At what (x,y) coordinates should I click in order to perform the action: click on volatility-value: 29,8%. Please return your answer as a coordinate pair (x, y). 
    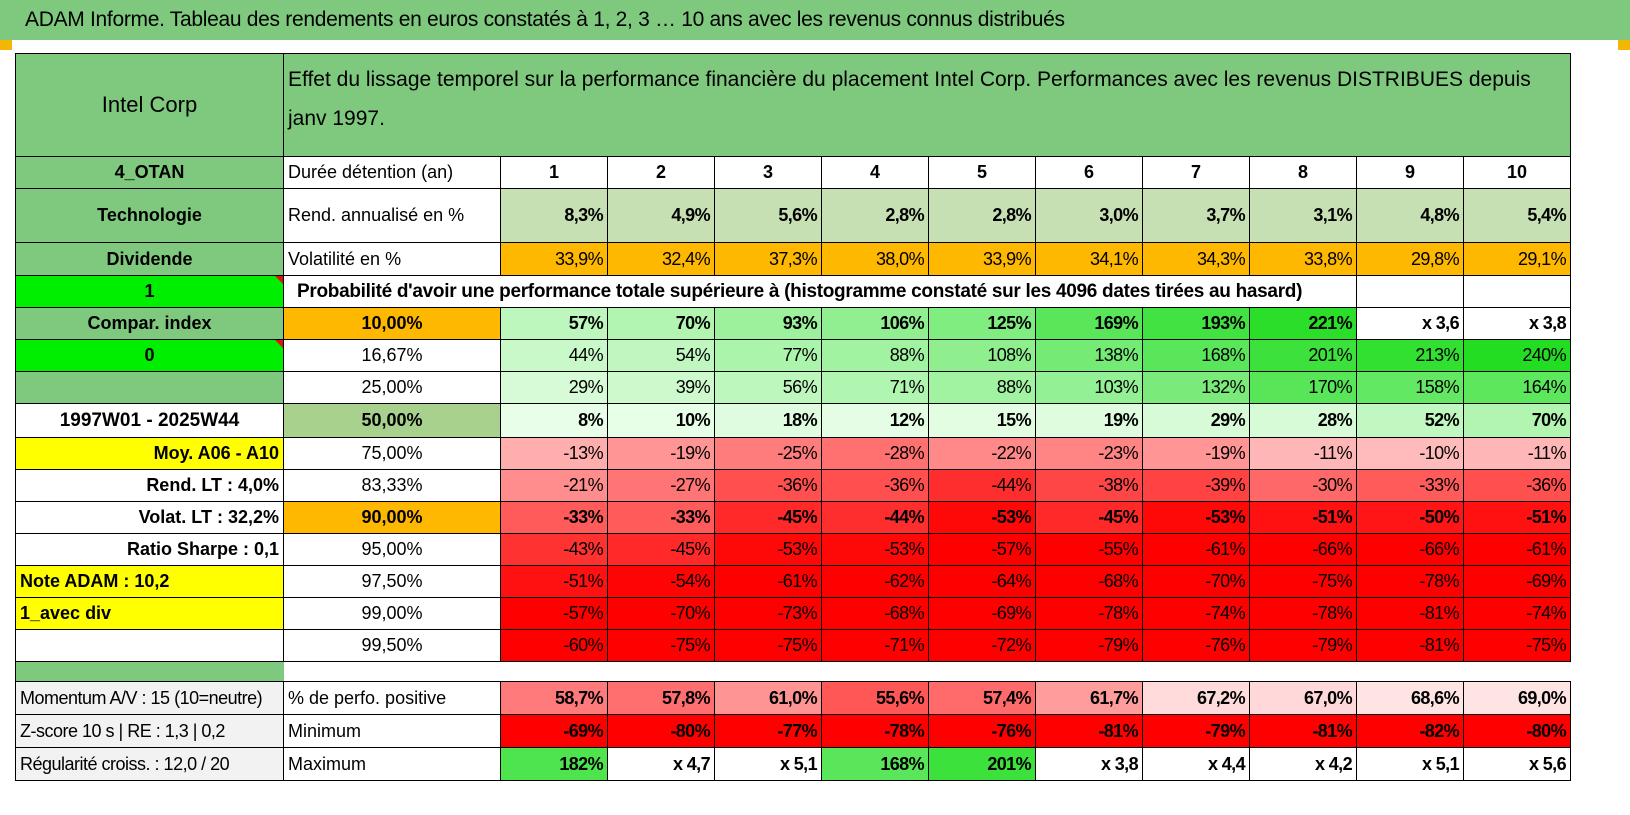
    Looking at the image, I should click on (1410, 259).